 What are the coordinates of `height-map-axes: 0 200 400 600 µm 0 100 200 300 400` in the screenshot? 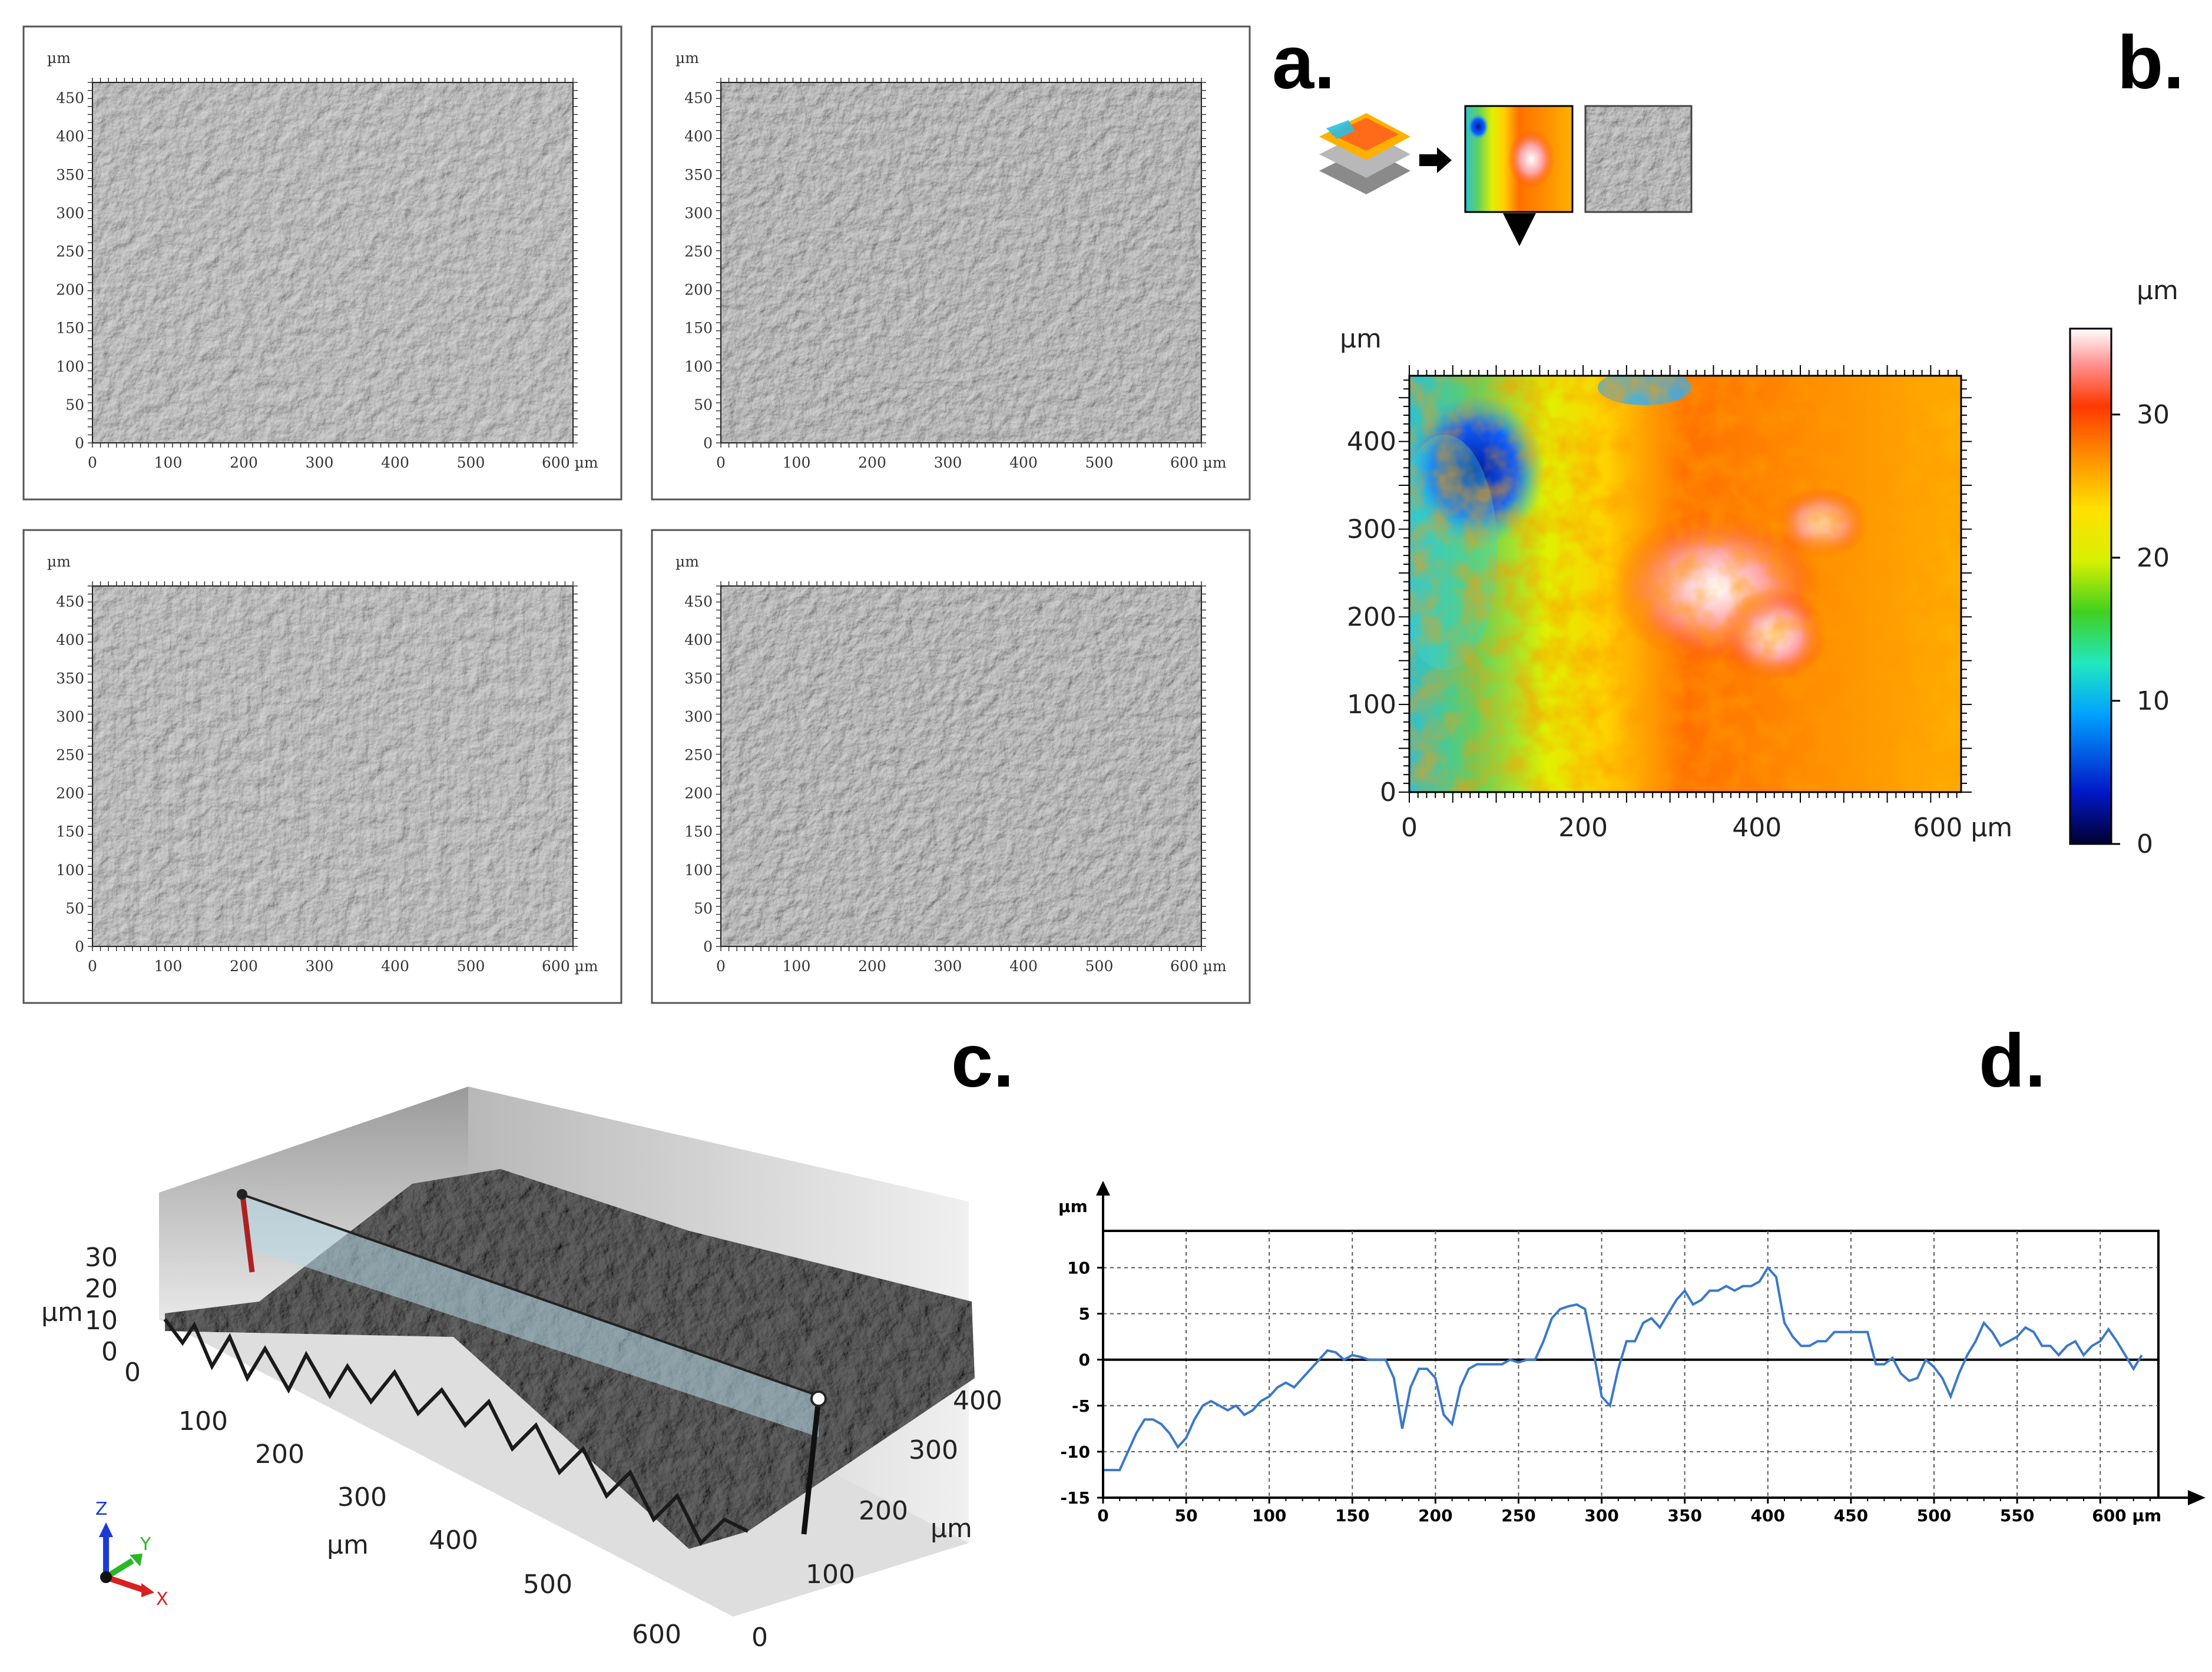 It's located at (1679, 604).